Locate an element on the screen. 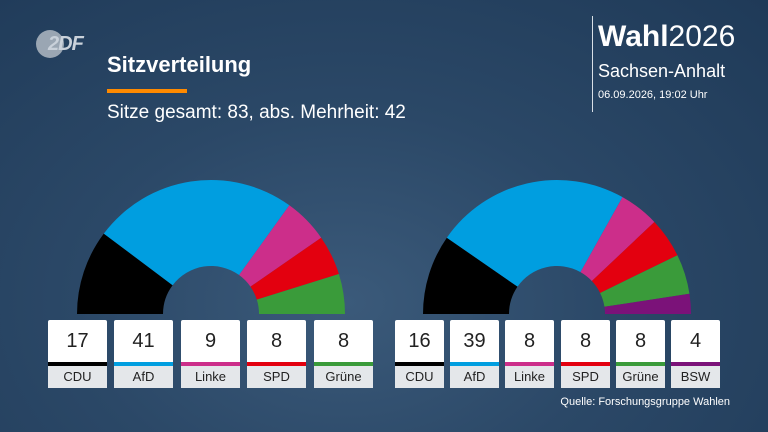 The width and height of the screenshot is (768, 432). seat-card-2-linke: 8 Linke is located at coordinates (529, 354).